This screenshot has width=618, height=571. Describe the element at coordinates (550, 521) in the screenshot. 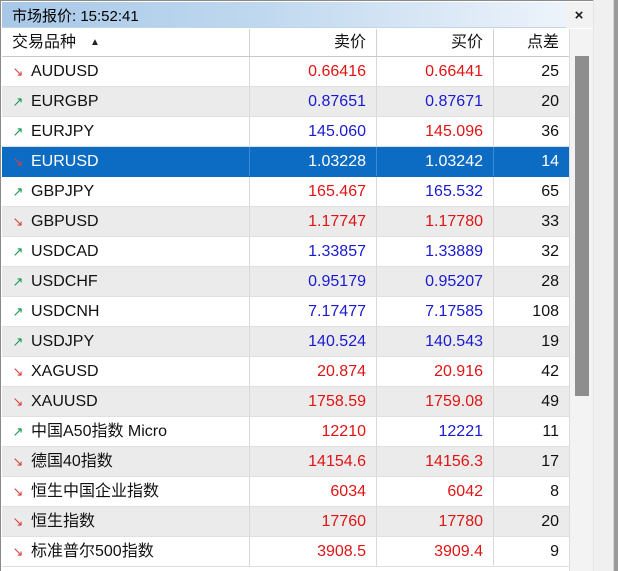

I see `cell-spread: 20` at that location.